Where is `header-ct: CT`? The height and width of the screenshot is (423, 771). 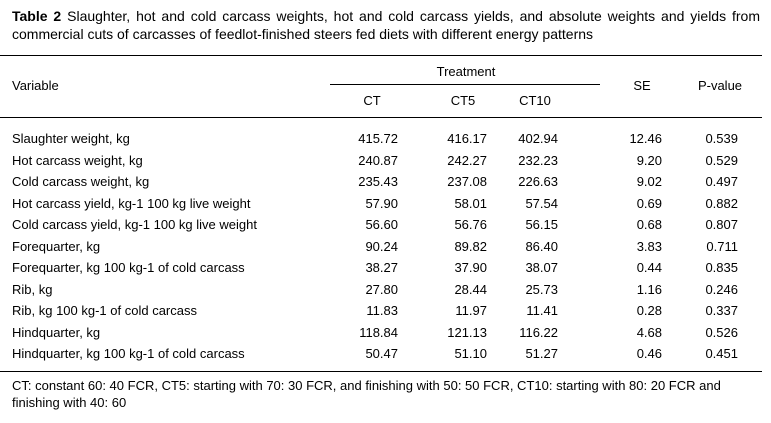
header-ct: CT is located at coordinates (372, 100).